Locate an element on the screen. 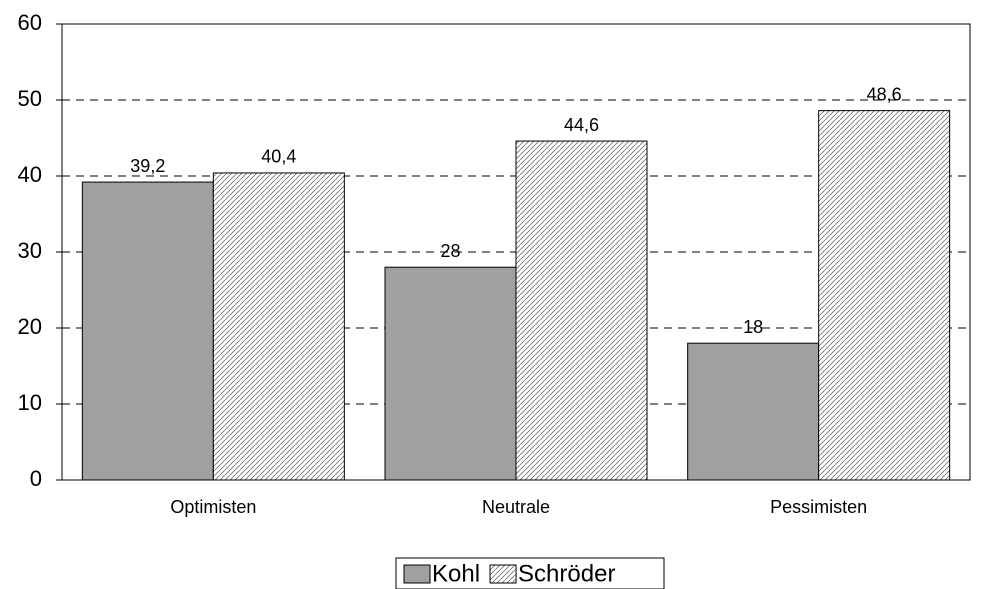 The height and width of the screenshot is (589, 981). x-tick-label: Pessimisten is located at coordinates (818, 507).